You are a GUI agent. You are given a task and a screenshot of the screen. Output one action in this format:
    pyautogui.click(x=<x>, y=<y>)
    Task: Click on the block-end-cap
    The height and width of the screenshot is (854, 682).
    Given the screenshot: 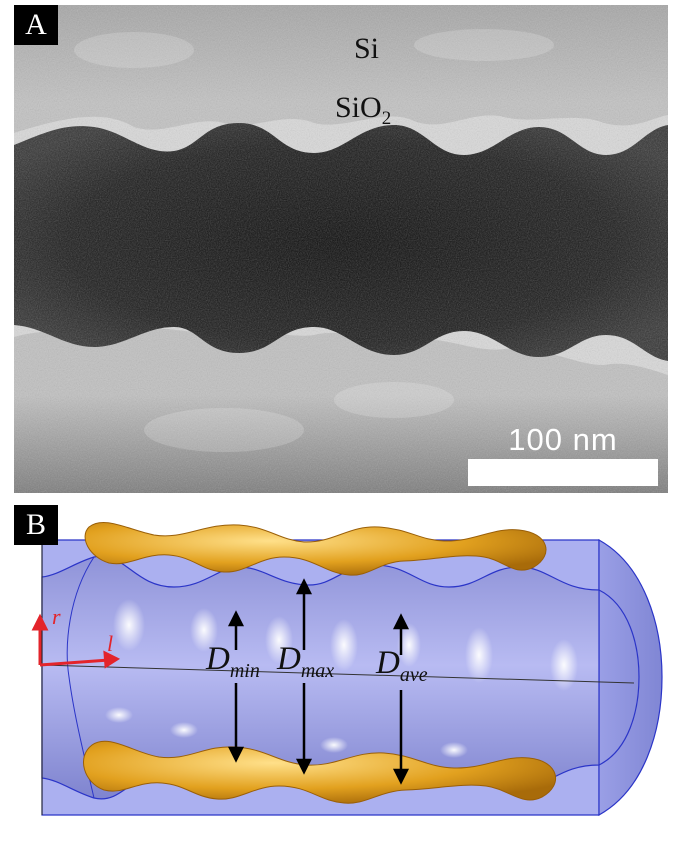 What is the action you would take?
    pyautogui.click(x=630, y=677)
    